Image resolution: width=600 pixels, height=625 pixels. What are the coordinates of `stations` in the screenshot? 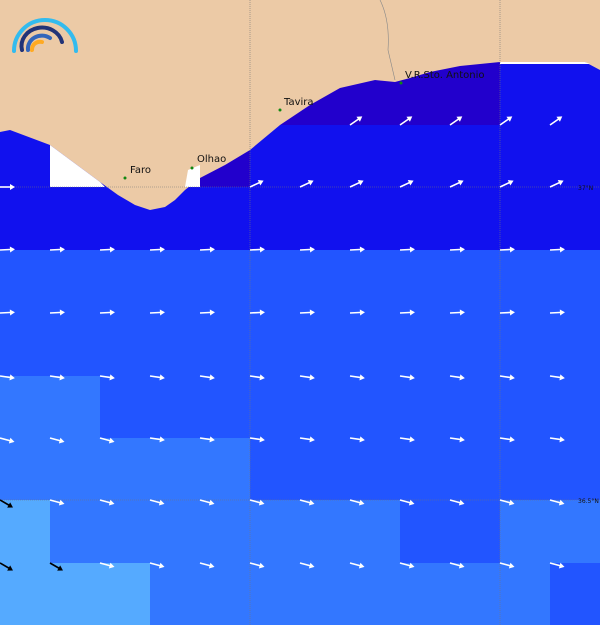 It's located at (263, 130).